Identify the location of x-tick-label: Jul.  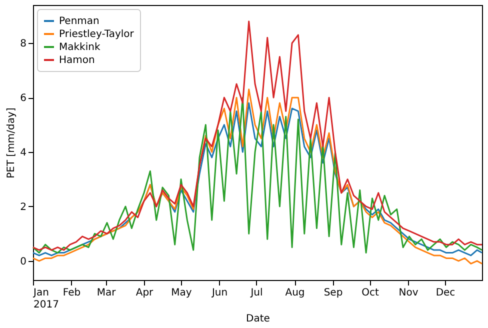
(256, 293).